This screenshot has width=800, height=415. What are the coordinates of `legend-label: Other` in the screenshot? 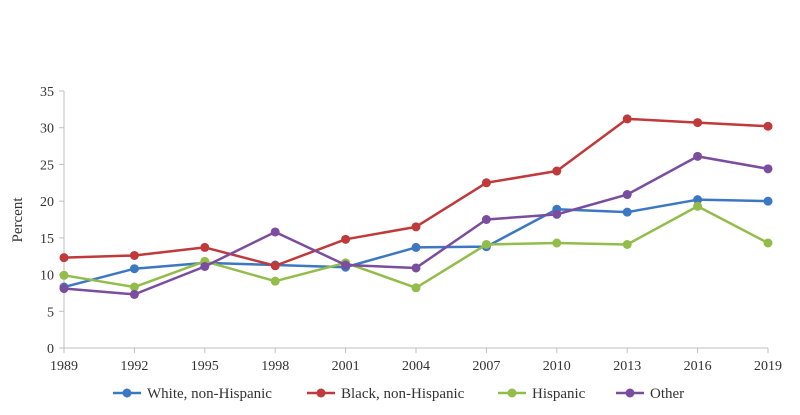 It's located at (667, 394).